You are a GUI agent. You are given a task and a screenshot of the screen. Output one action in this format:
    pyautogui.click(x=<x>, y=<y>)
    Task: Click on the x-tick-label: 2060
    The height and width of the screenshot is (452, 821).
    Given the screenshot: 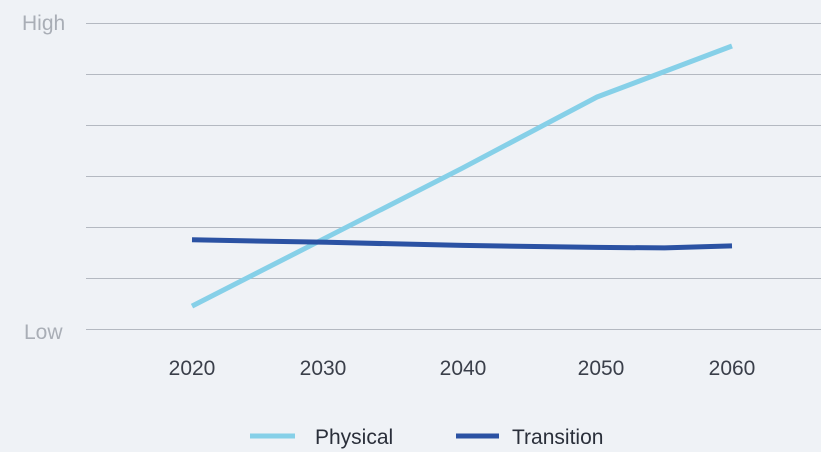 What is the action you would take?
    pyautogui.click(x=732, y=368)
    